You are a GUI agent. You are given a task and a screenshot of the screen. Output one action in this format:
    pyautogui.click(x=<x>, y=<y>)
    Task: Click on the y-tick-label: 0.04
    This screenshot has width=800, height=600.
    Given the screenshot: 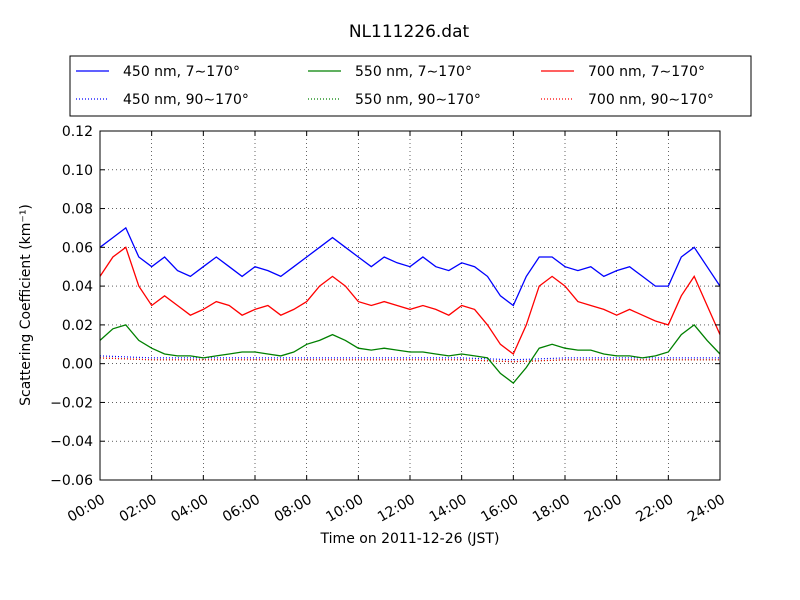 What is the action you would take?
    pyautogui.click(x=77, y=287)
    